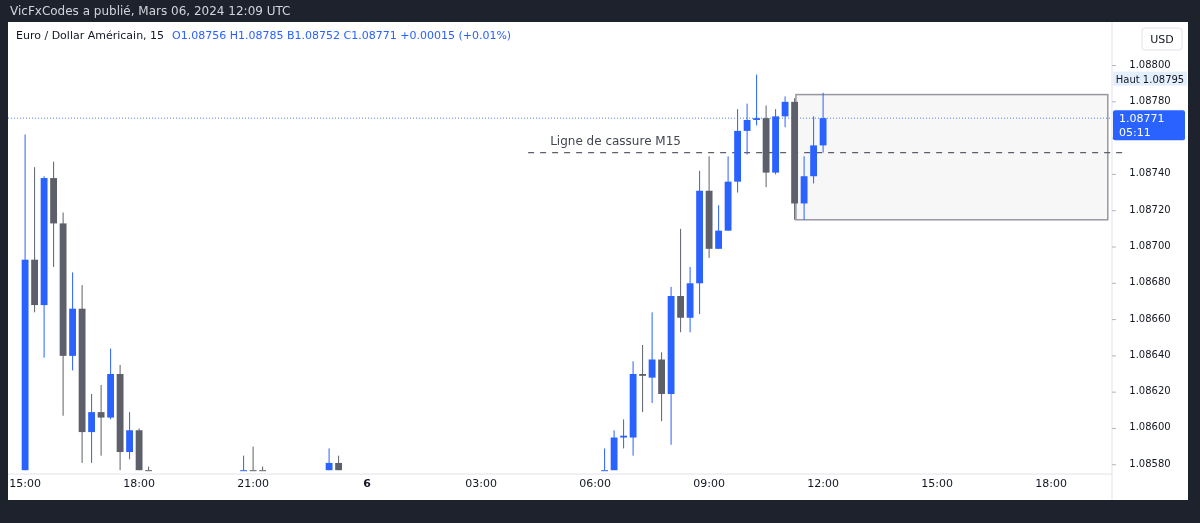 The height and width of the screenshot is (523, 1200). I want to click on x-tick-label: 6, so click(367, 483).